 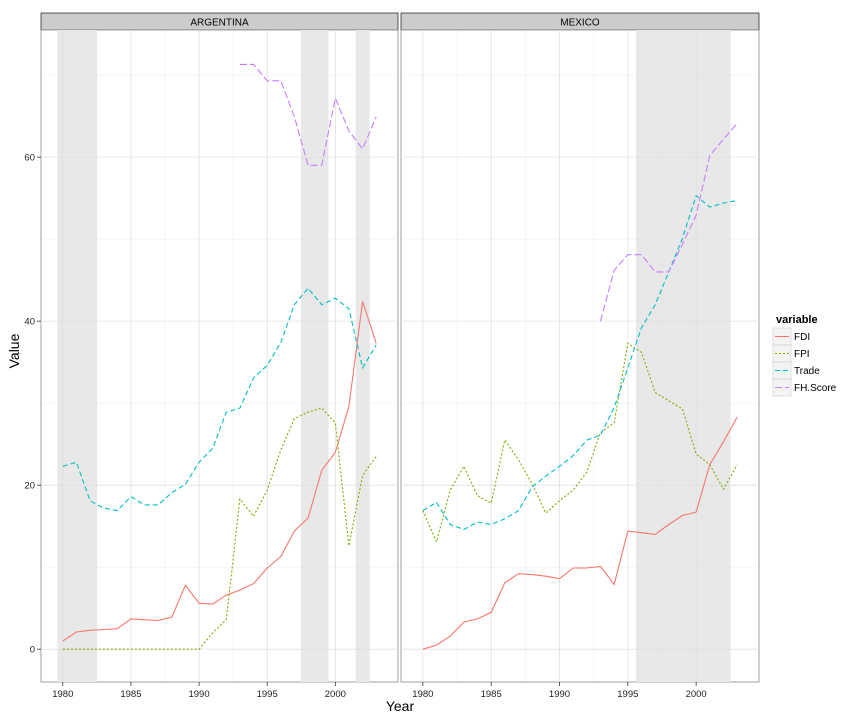 I want to click on panel-strip-label: ARGENTINA, so click(x=219, y=23).